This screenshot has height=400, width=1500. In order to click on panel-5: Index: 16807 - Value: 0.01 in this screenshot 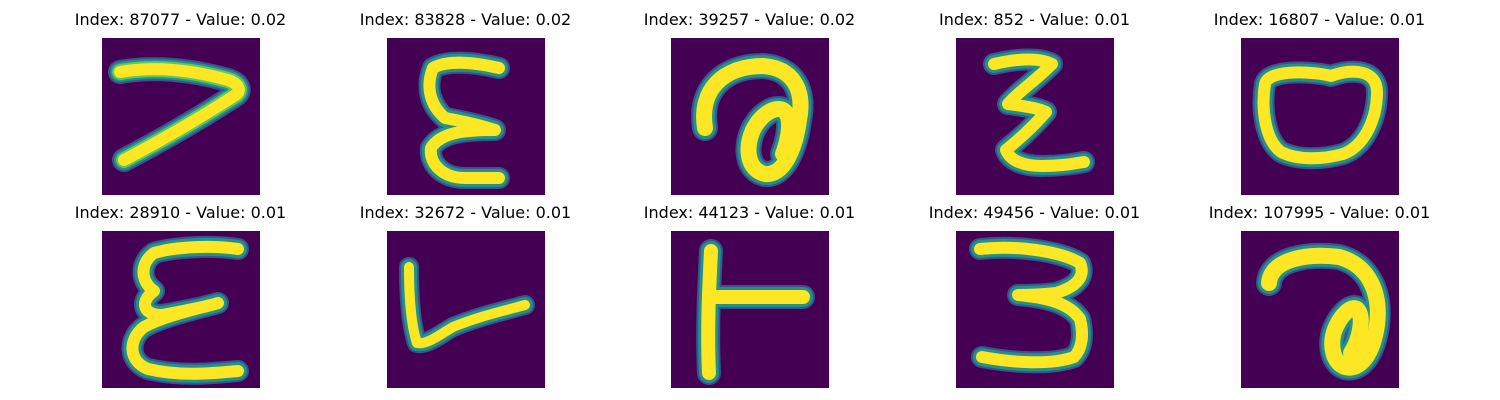, I will do `click(1319, 99)`.